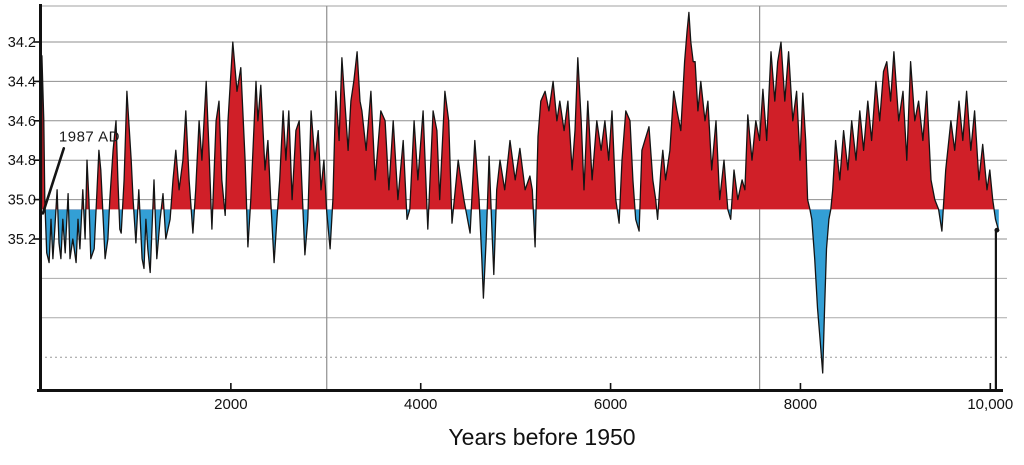 The image size is (1024, 465). I want to click on svg-text: 8000, so click(800, 404).